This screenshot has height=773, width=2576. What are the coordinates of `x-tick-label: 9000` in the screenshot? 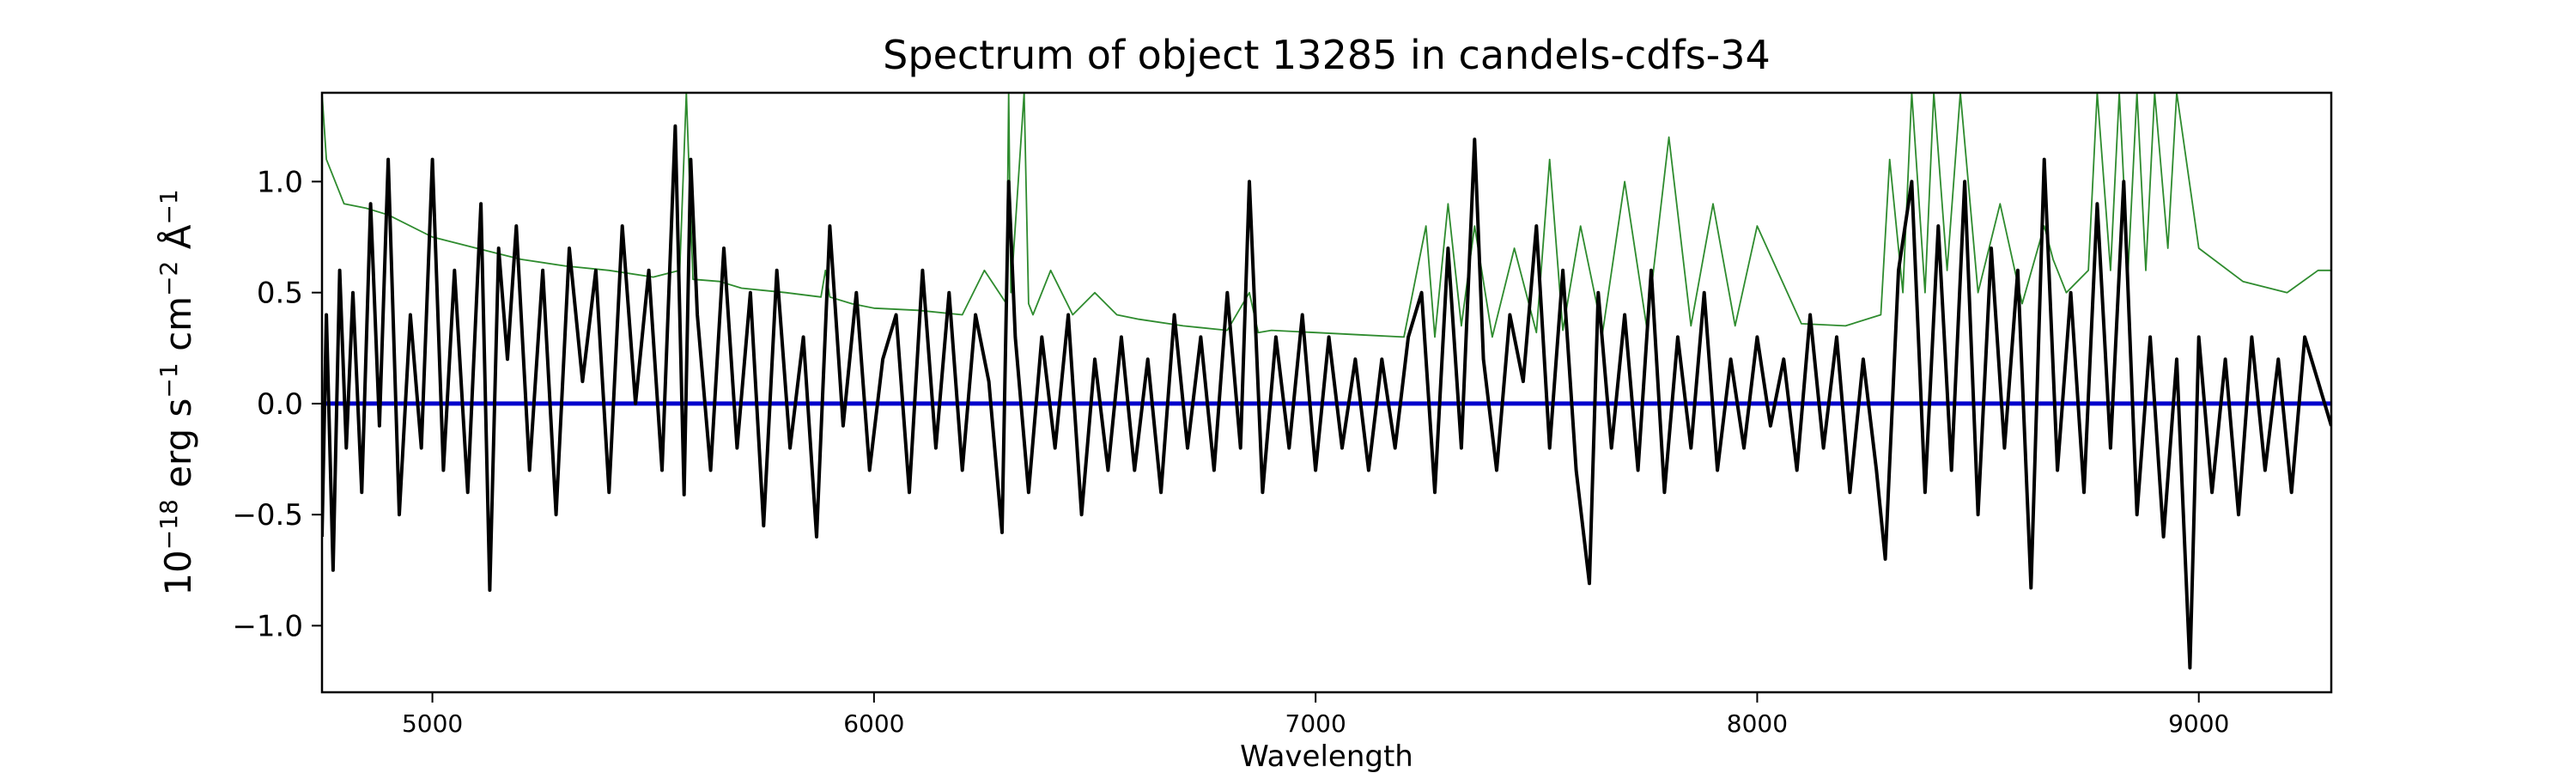 It's located at (2199, 723).